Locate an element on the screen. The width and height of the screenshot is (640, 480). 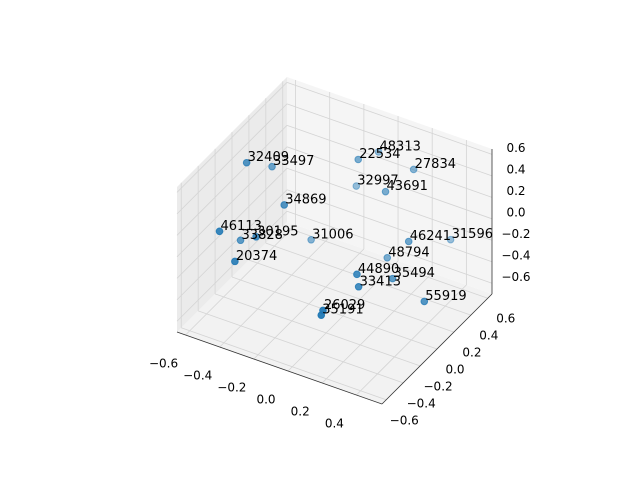
y-tick-label: −0.6 is located at coordinates (404, 420).